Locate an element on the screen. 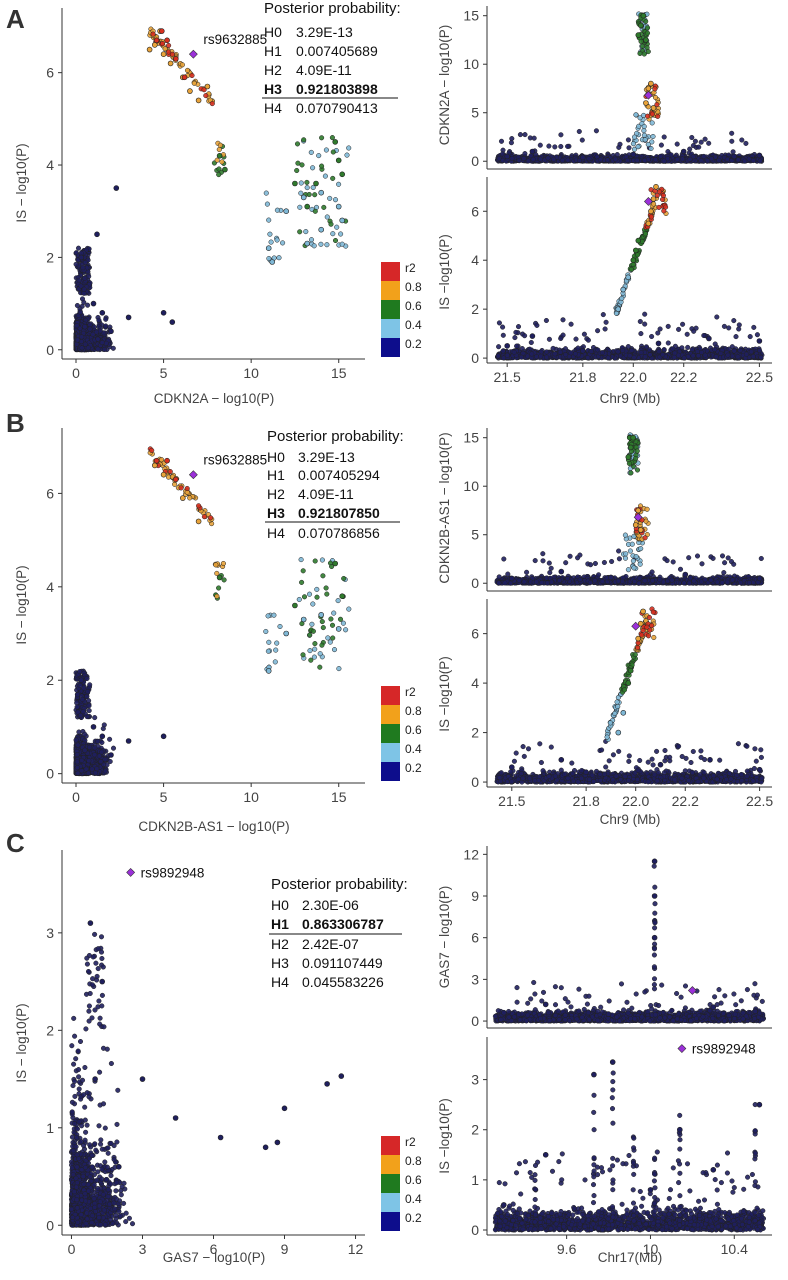  y-tick-label: 2 is located at coordinates (50, 257).